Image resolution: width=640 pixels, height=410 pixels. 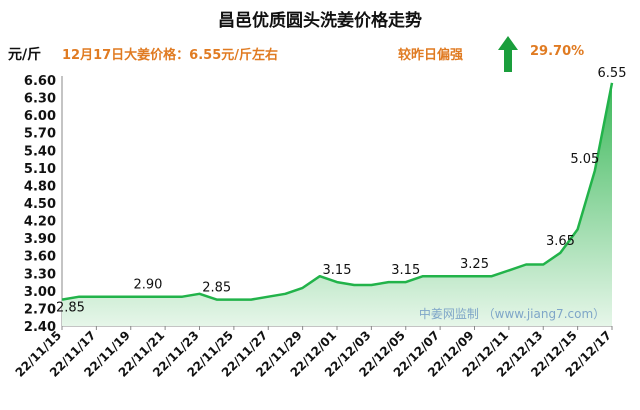 What do you see at coordinates (40, 204) in the screenshot?
I see `y-tick-label: 4.50` at bounding box center [40, 204].